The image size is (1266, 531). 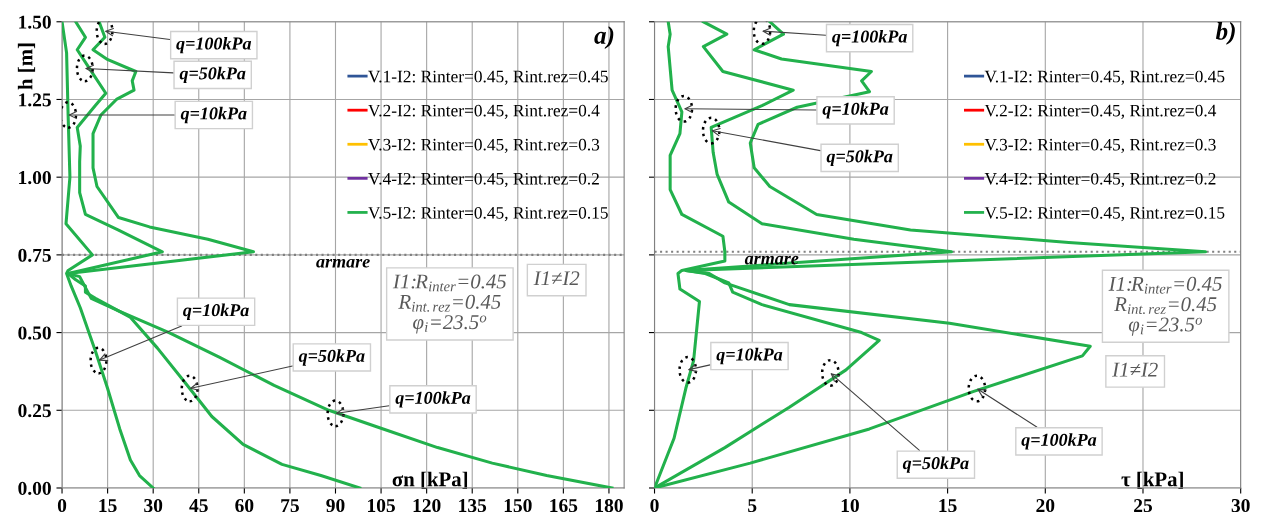 What do you see at coordinates (1045, 505) in the screenshot?
I see `x-tick-label: 20` at bounding box center [1045, 505].